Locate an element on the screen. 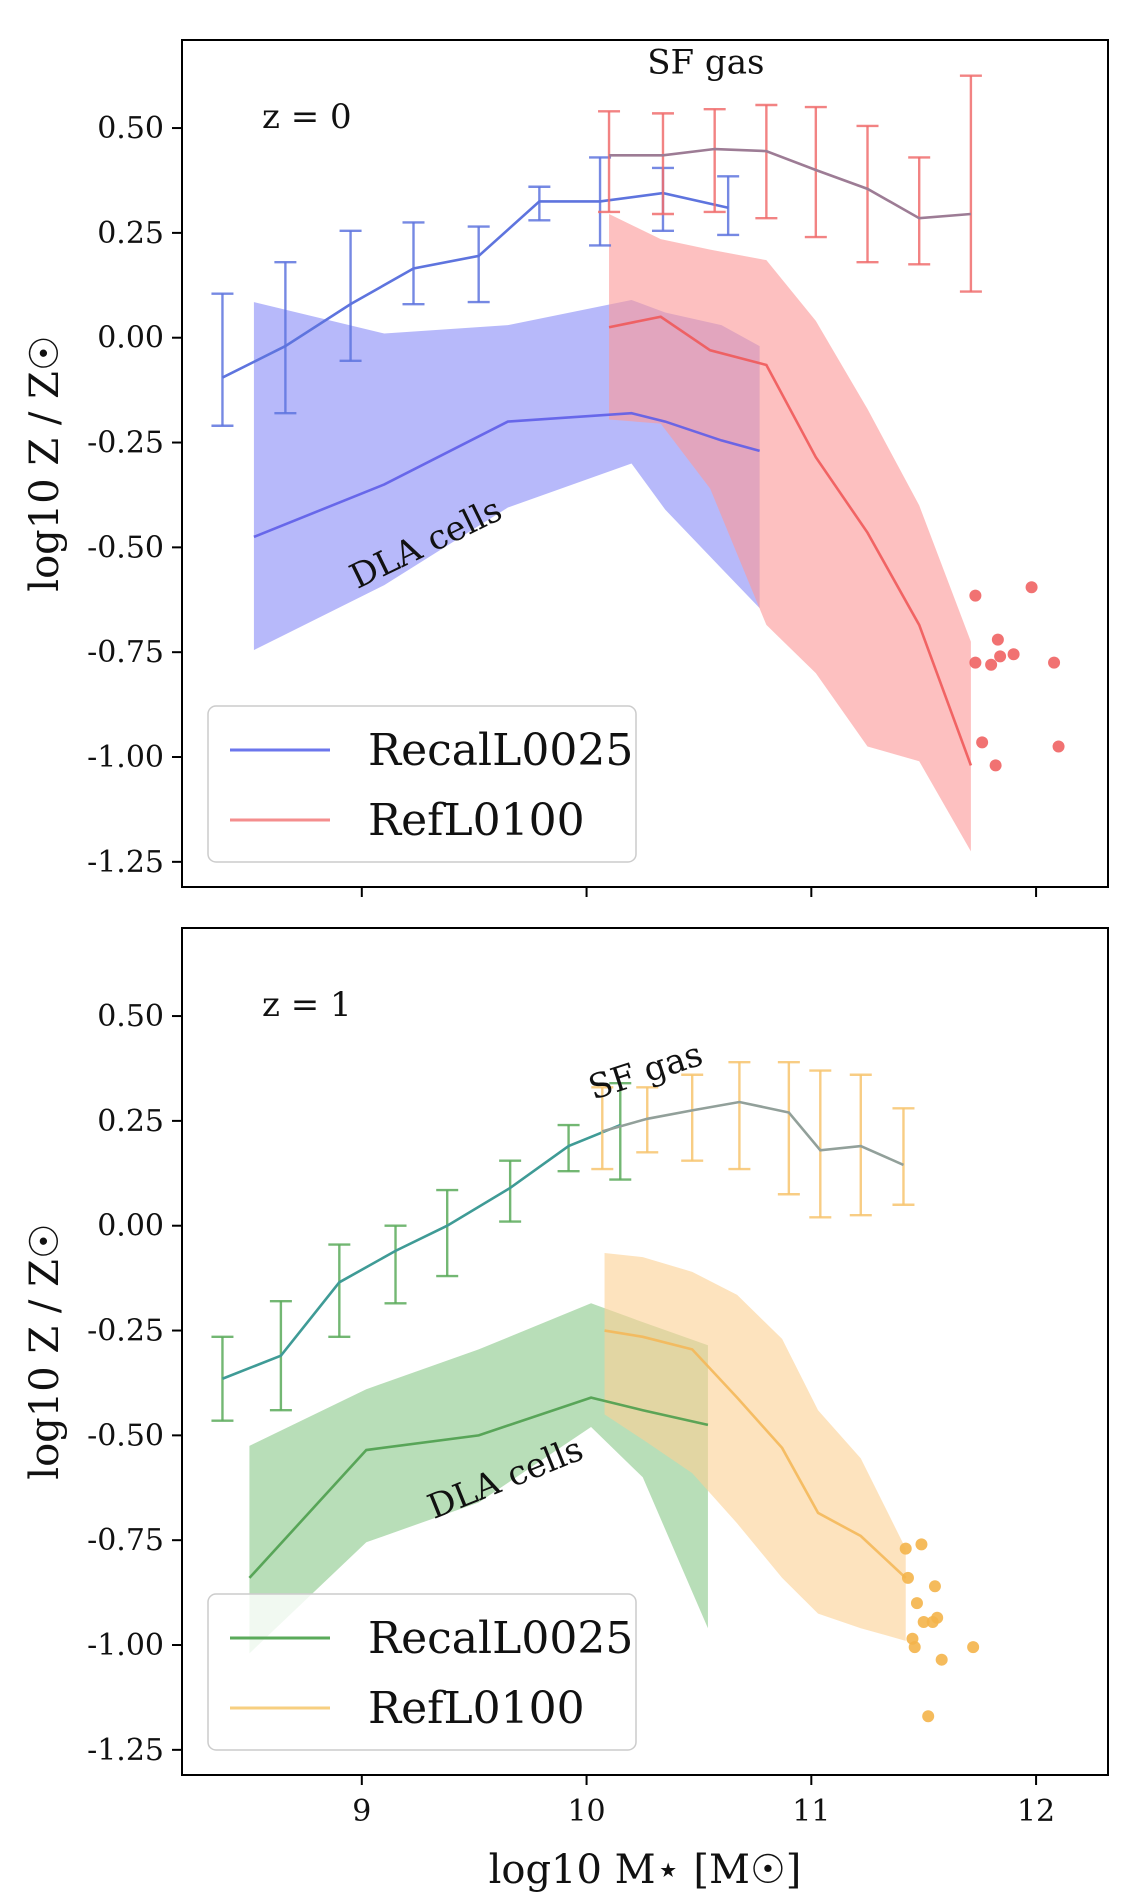  x-tick-label: 9 is located at coordinates (361, 1811).